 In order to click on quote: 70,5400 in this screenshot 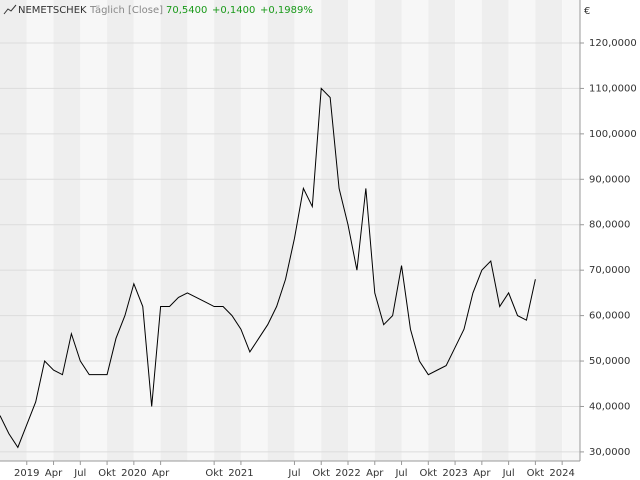, I will do `click(186, 10)`.